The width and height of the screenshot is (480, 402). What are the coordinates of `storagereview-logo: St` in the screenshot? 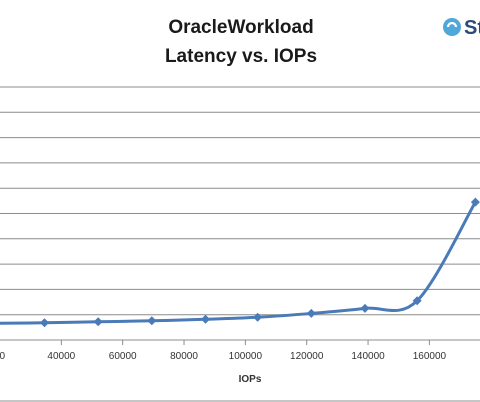 It's located at (461, 28).